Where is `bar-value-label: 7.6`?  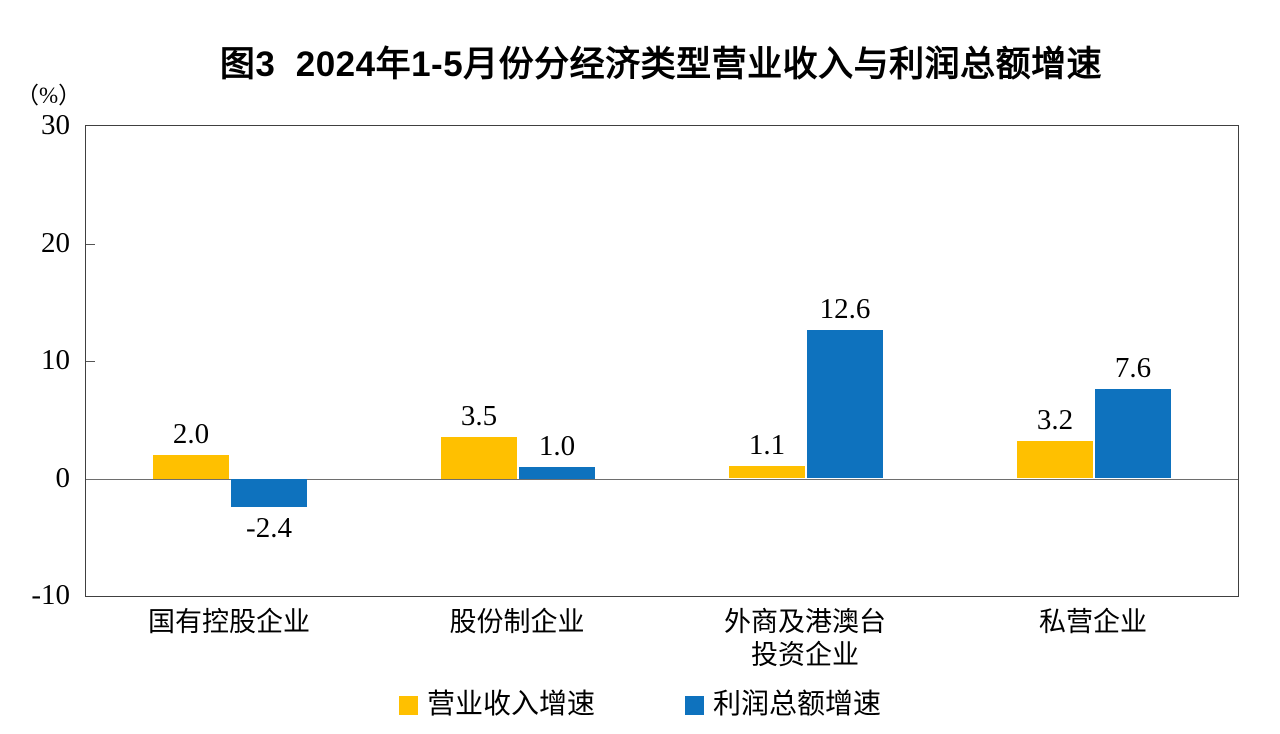 bar-value-label: 7.6 is located at coordinates (1133, 368).